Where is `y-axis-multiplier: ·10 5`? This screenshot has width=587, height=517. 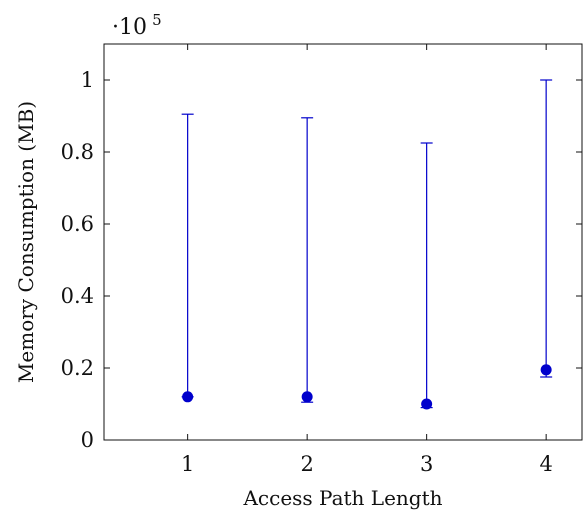 y-axis-multiplier: ·10 5 is located at coordinates (137, 25).